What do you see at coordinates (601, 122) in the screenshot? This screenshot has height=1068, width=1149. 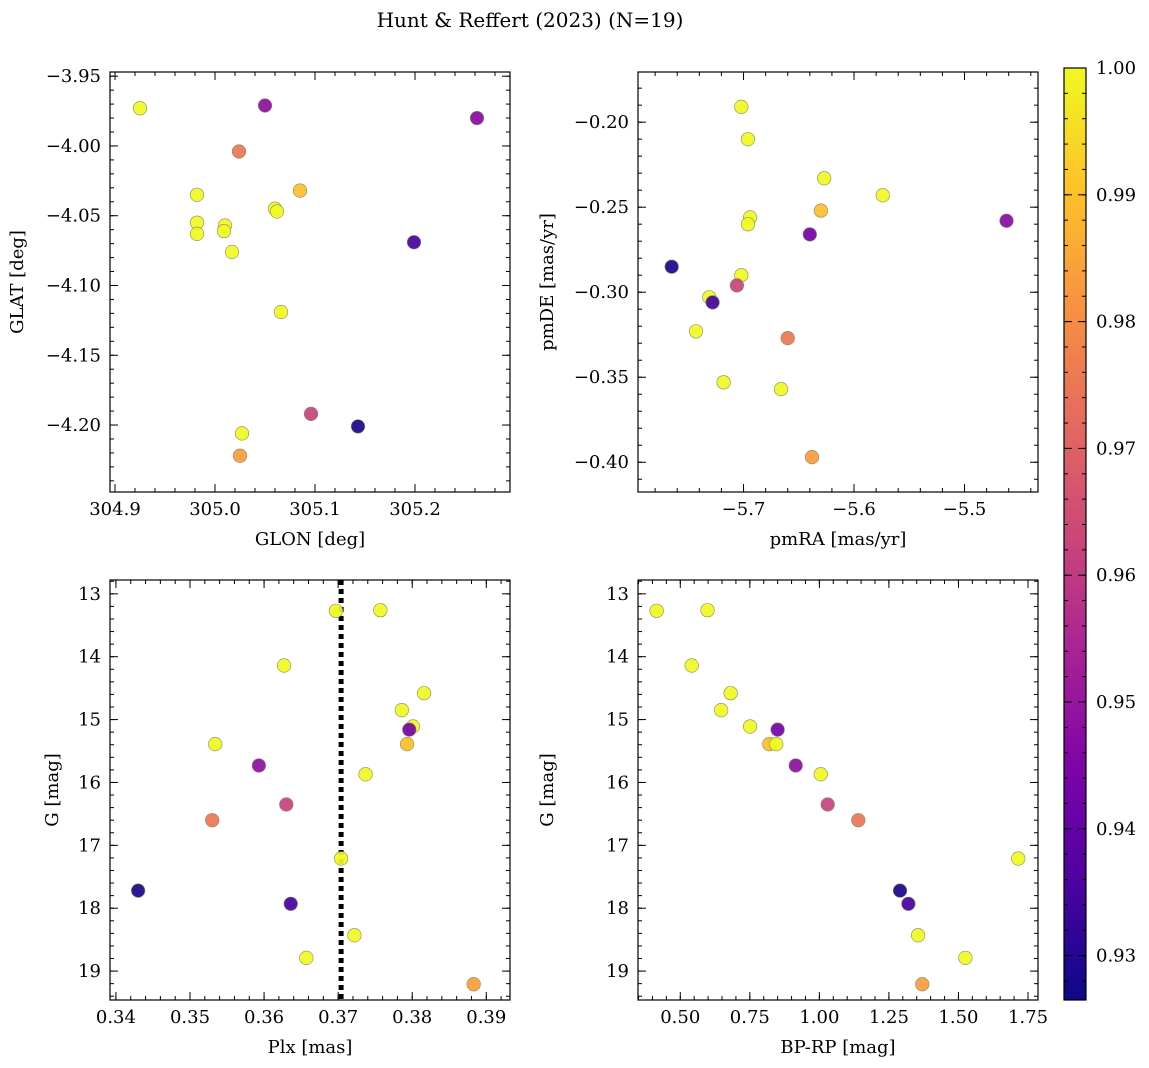 I see `y-tick-label: −0.20` at bounding box center [601, 122].